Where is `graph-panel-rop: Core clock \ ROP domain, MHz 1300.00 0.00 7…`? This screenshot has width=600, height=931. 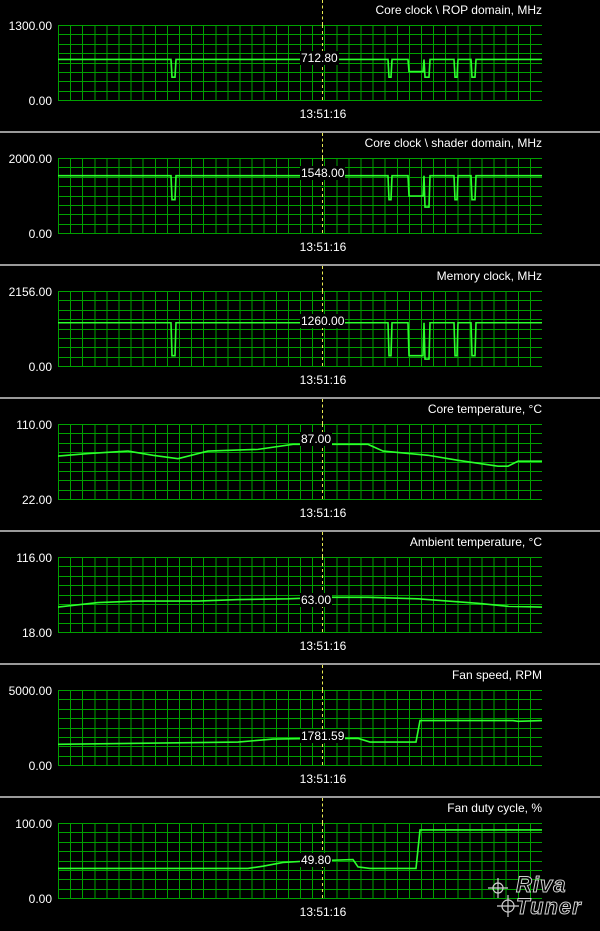
graph-panel-rop: Core clock \ ROP domain, MHz 1300.00 0.00 7… is located at coordinates (300, 66).